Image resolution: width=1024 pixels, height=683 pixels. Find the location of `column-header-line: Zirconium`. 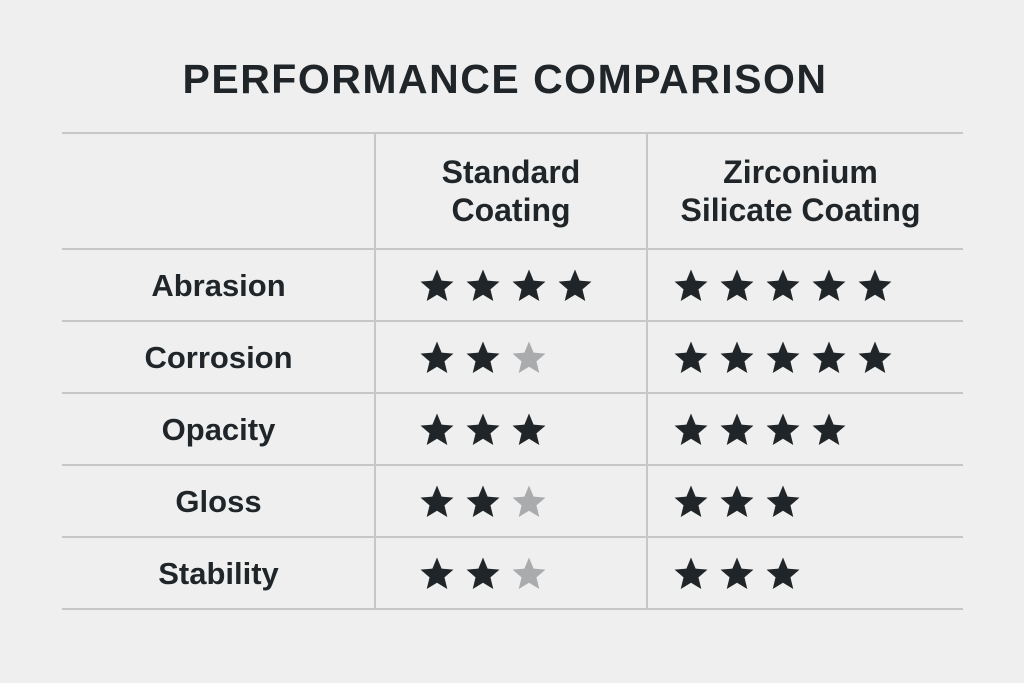

column-header-line: Zirconium is located at coordinates (800, 172).